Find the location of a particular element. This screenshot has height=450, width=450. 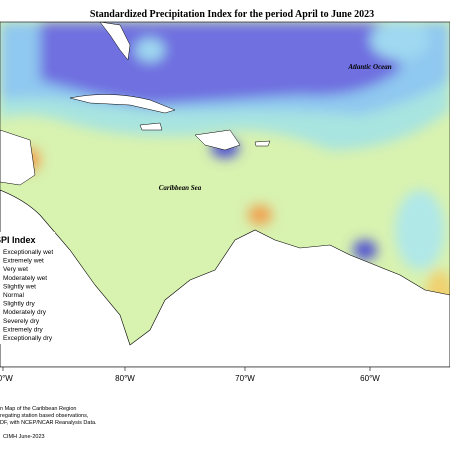

legend-item: Severely dry is located at coordinates (21, 321).